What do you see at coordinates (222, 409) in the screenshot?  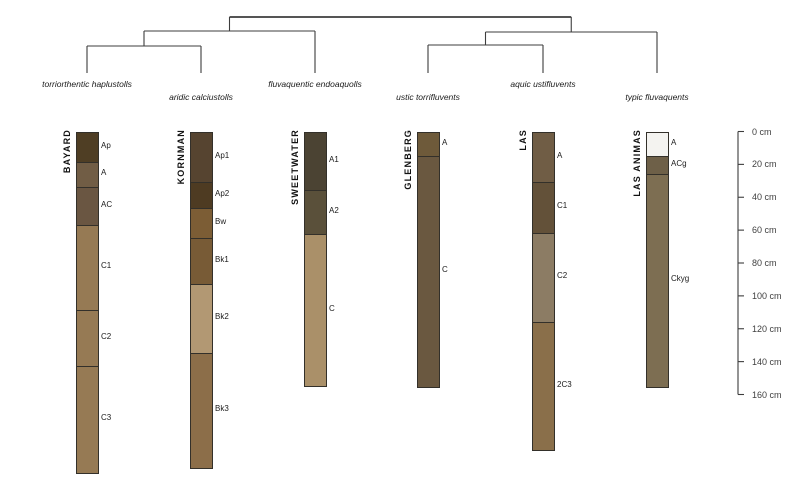 I see `horizon-label-kornman-bk3: Bk3` at bounding box center [222, 409].